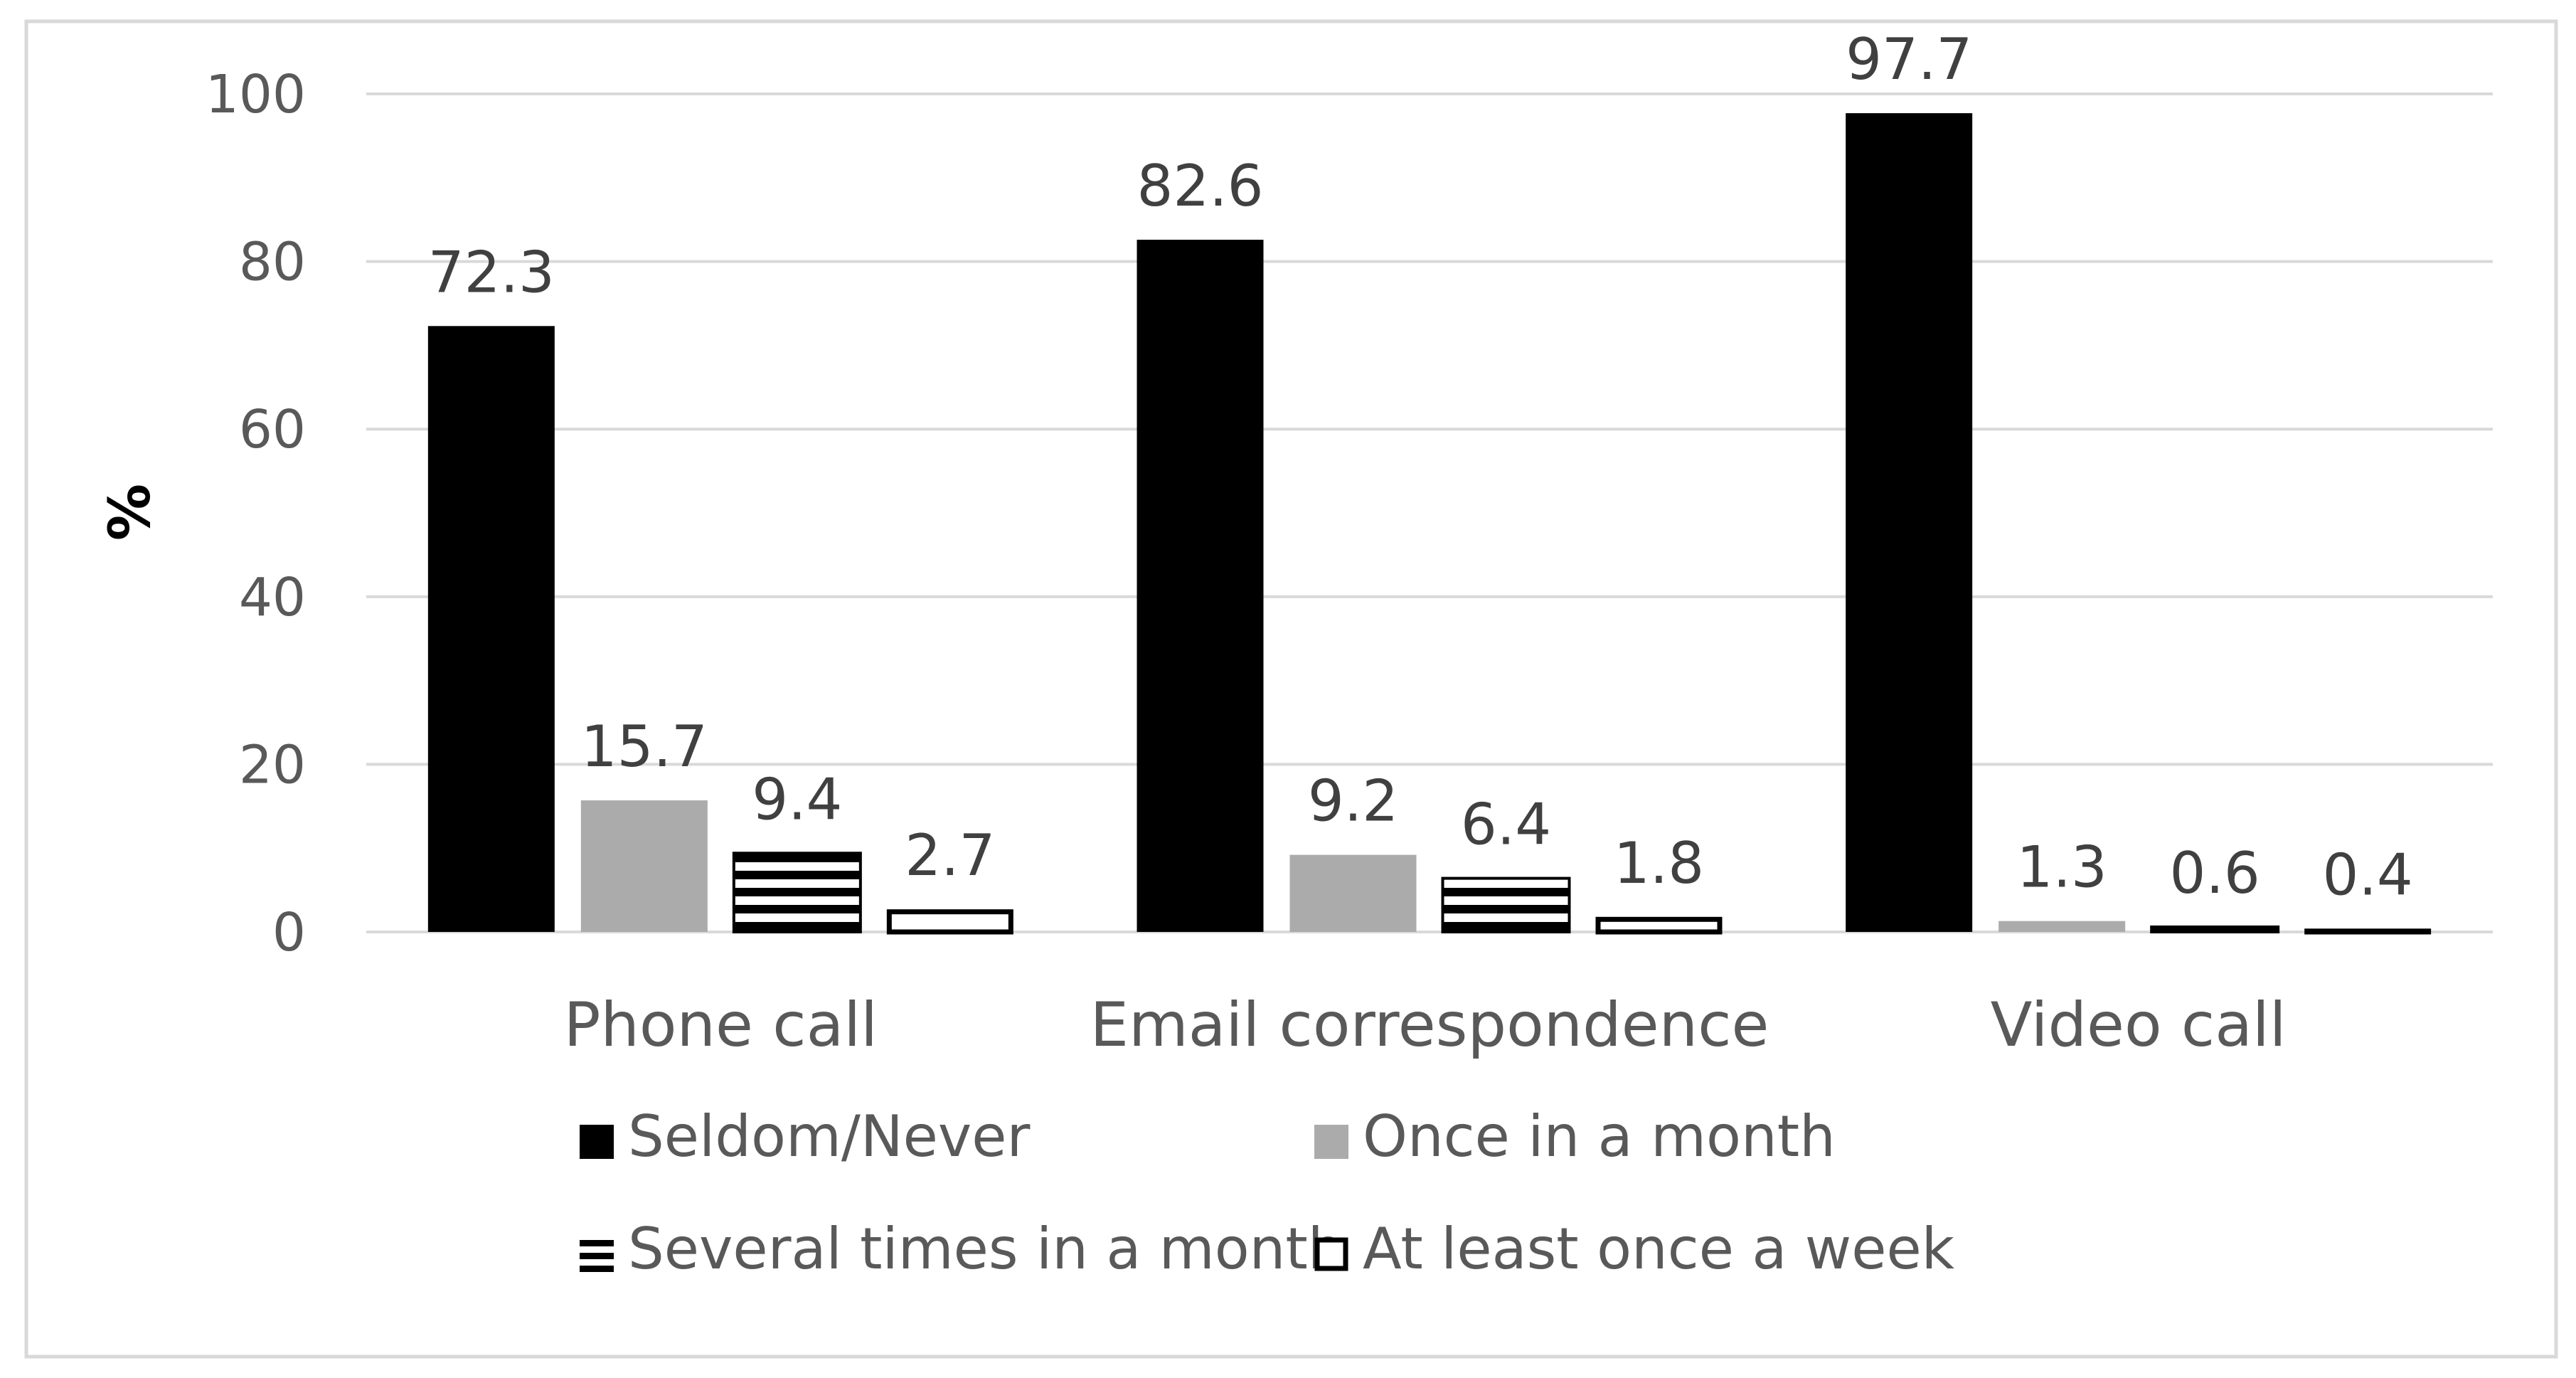 The height and width of the screenshot is (1378, 2576). Describe the element at coordinates (1331, 1254) in the screenshot. I see `legend-swatch-outline` at that location.